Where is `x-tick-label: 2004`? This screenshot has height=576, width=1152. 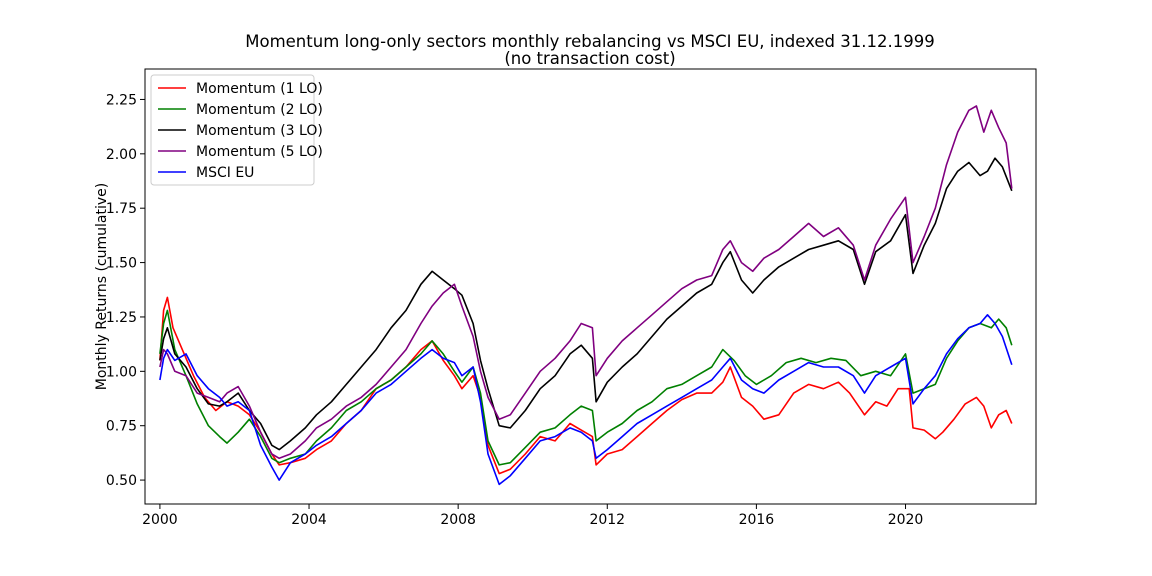
x-tick-label: 2004 is located at coordinates (309, 520).